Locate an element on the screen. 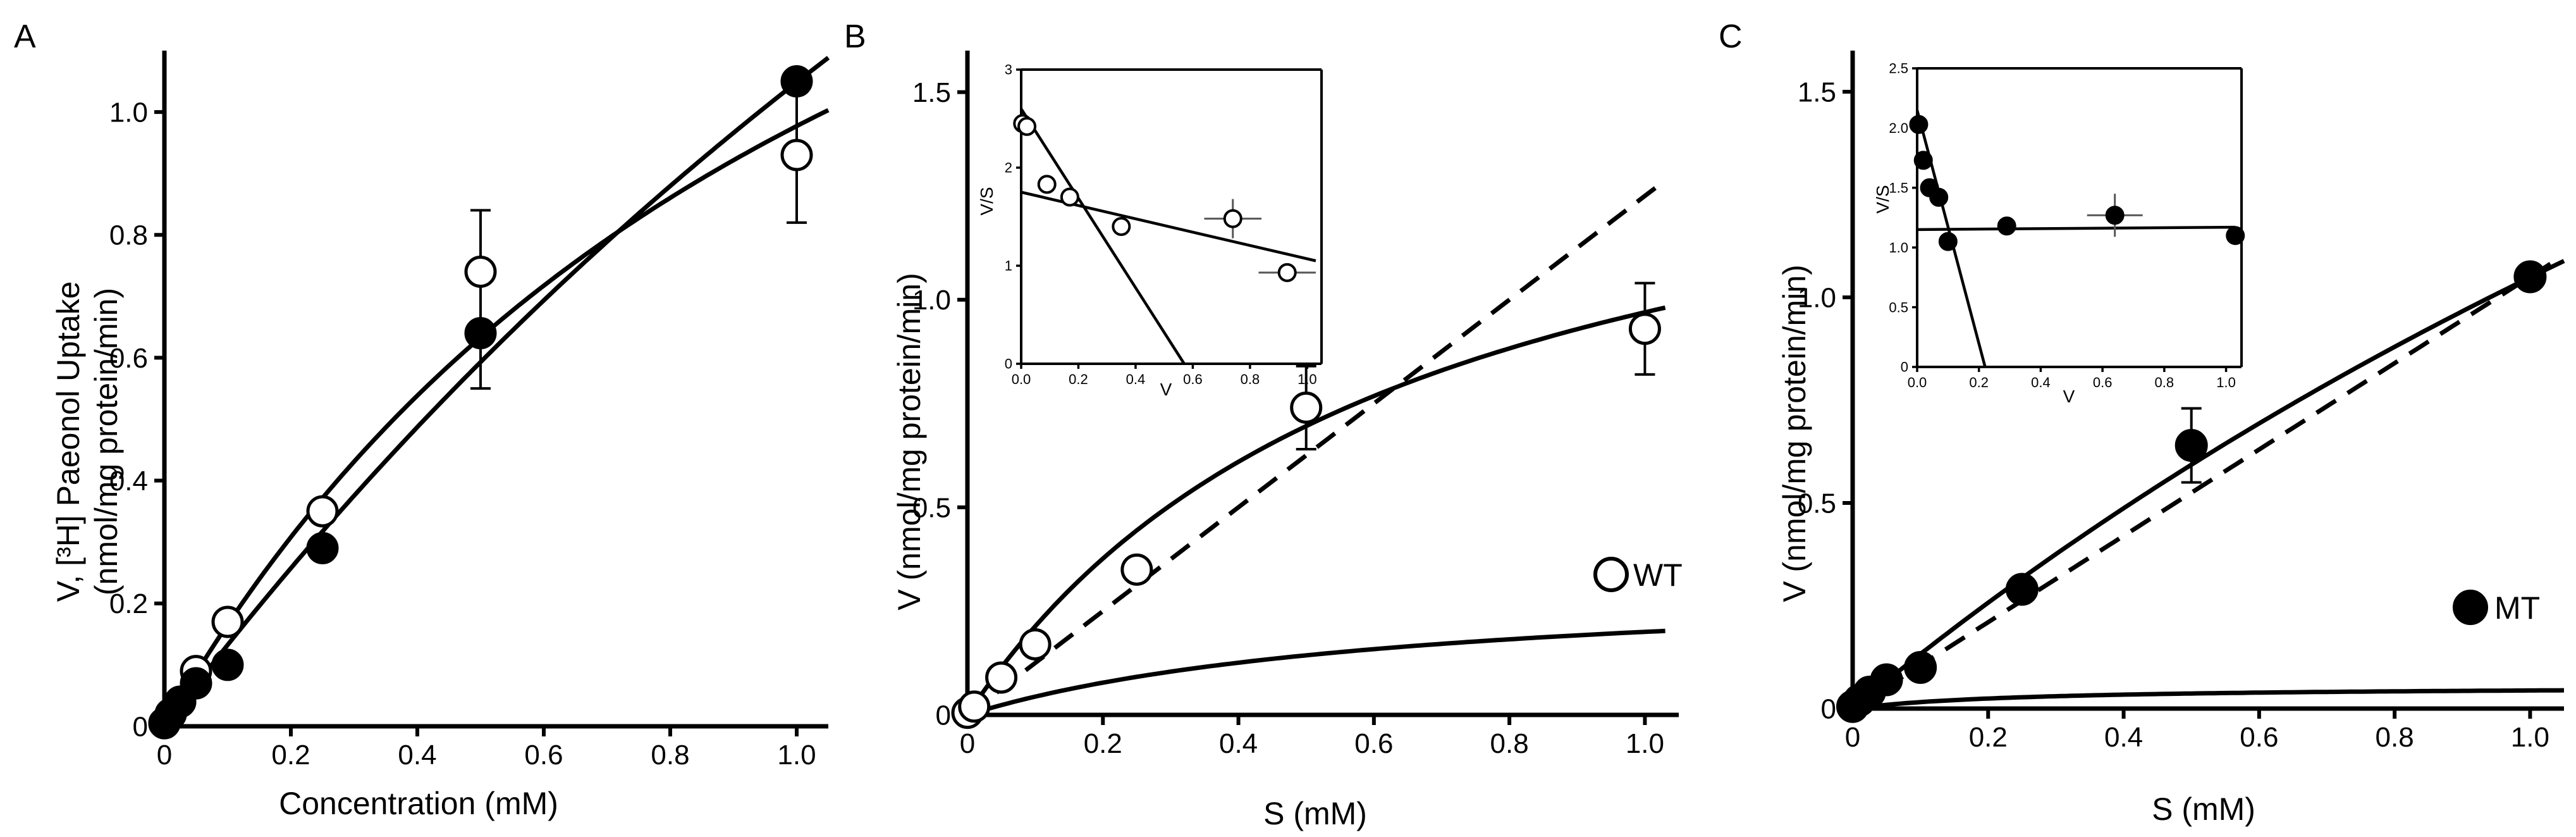 The width and height of the screenshot is (2576, 837). panel-a-x-tick-label: 0 is located at coordinates (164, 755).